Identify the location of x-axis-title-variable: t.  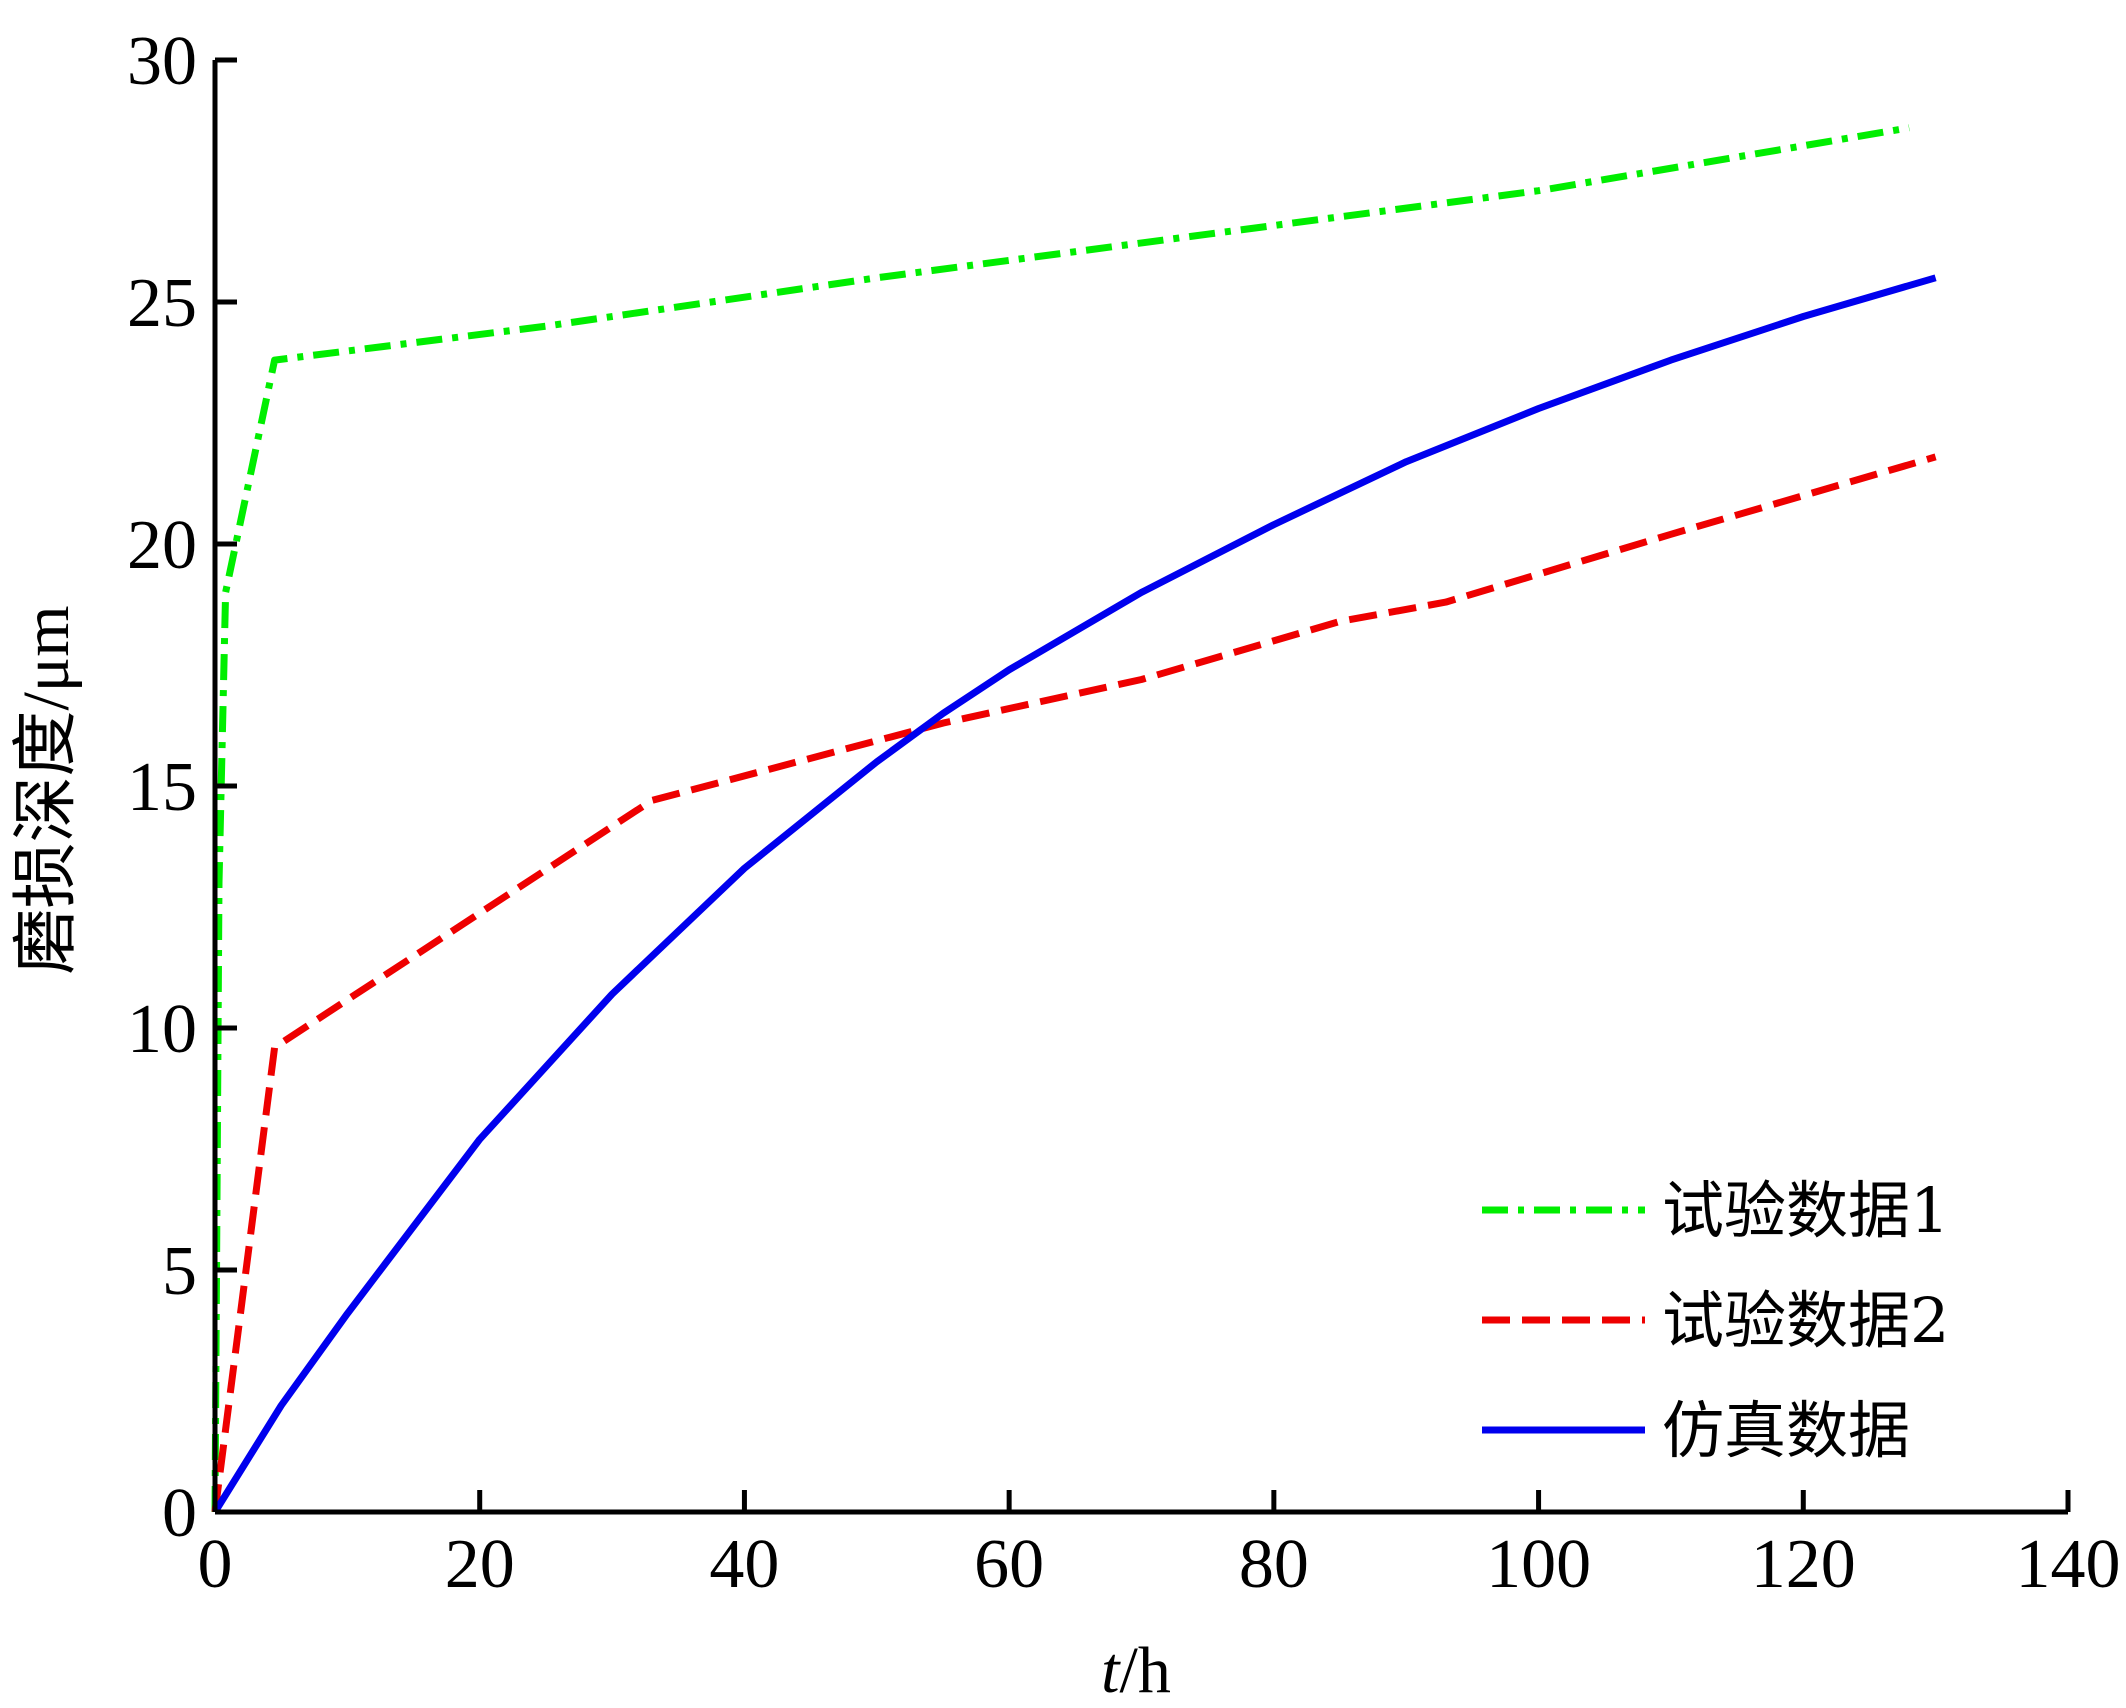
(1111, 1670).